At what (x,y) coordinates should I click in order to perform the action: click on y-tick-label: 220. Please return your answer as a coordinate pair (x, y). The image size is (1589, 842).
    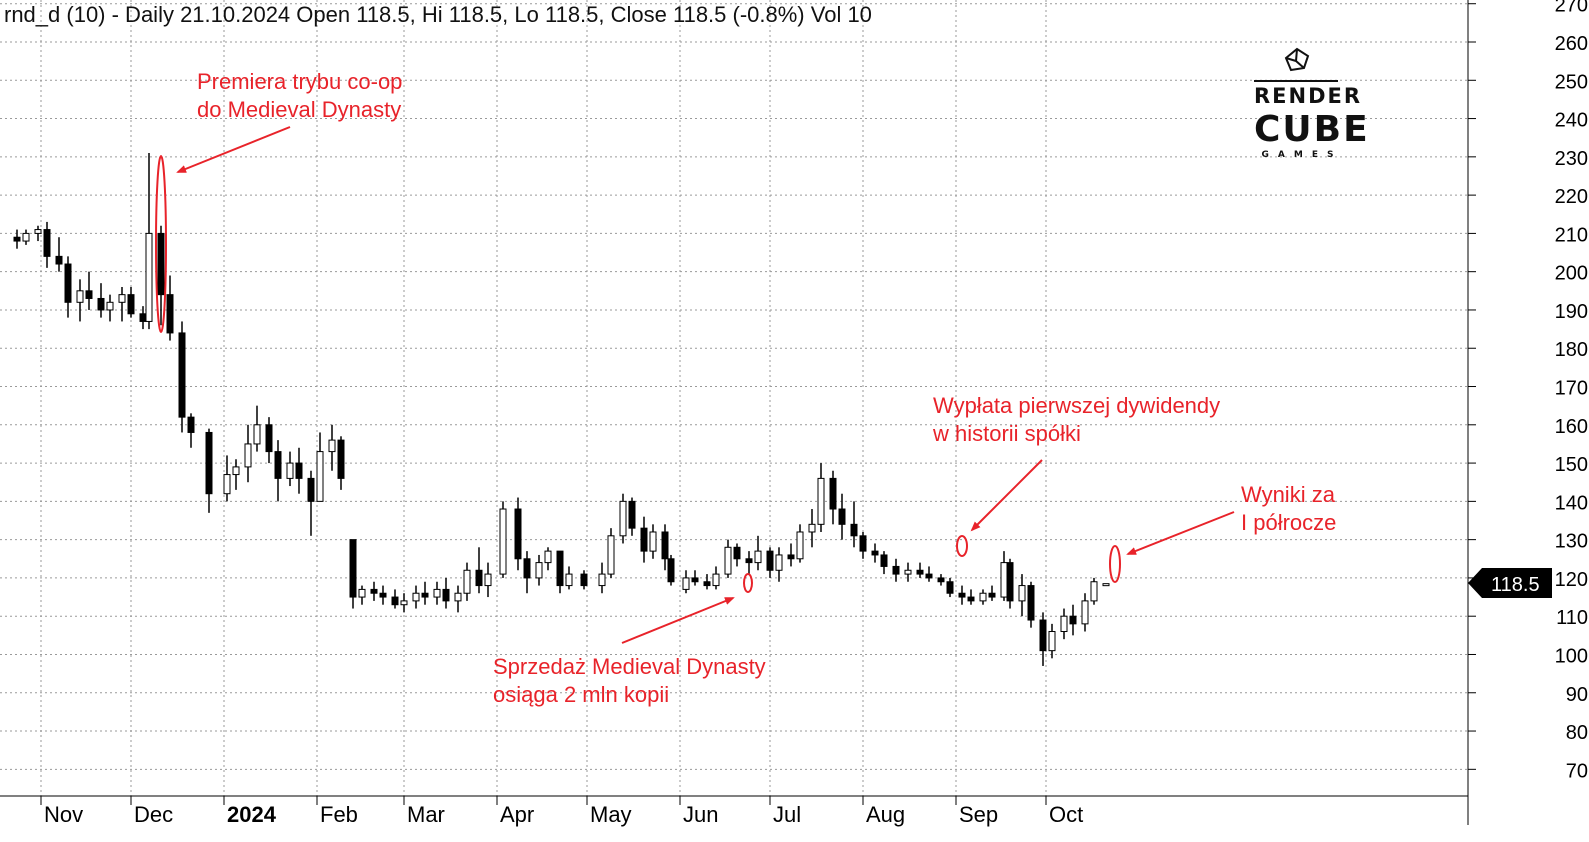
    Looking at the image, I should click on (1571, 197).